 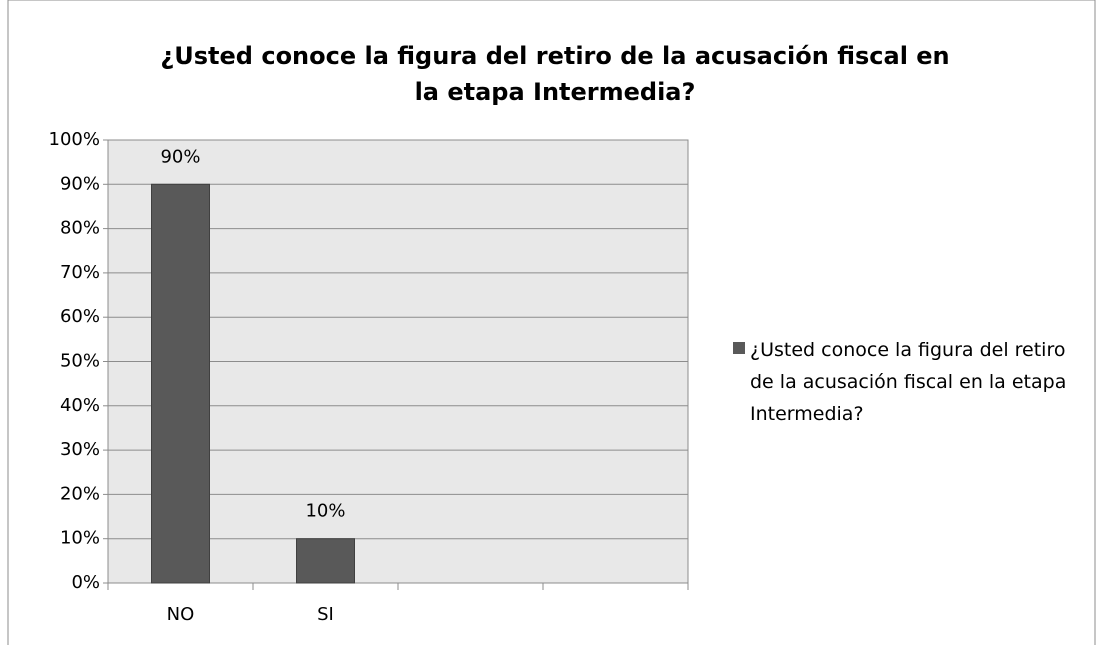 I want to click on y-tick-label: 90%, so click(x=80, y=183).